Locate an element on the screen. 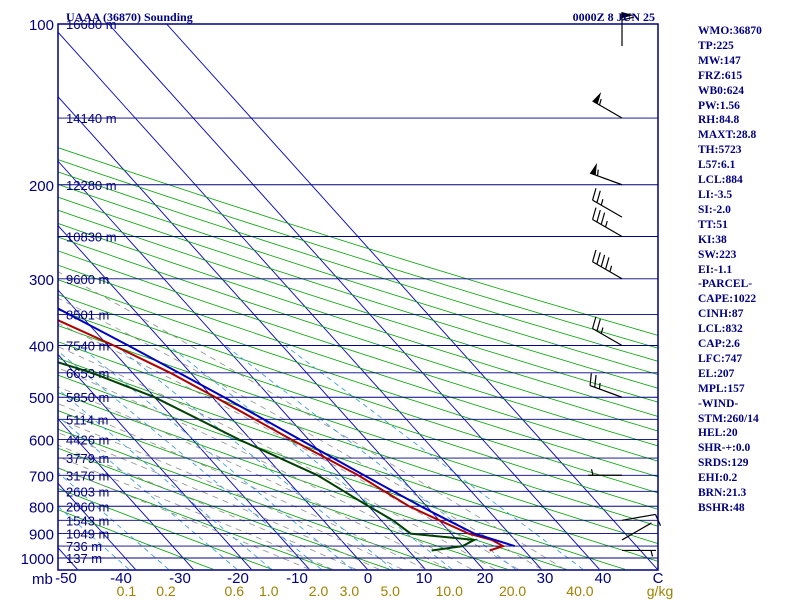 The image size is (800, 600). temperature-tick-label: -30 is located at coordinates (180, 578).